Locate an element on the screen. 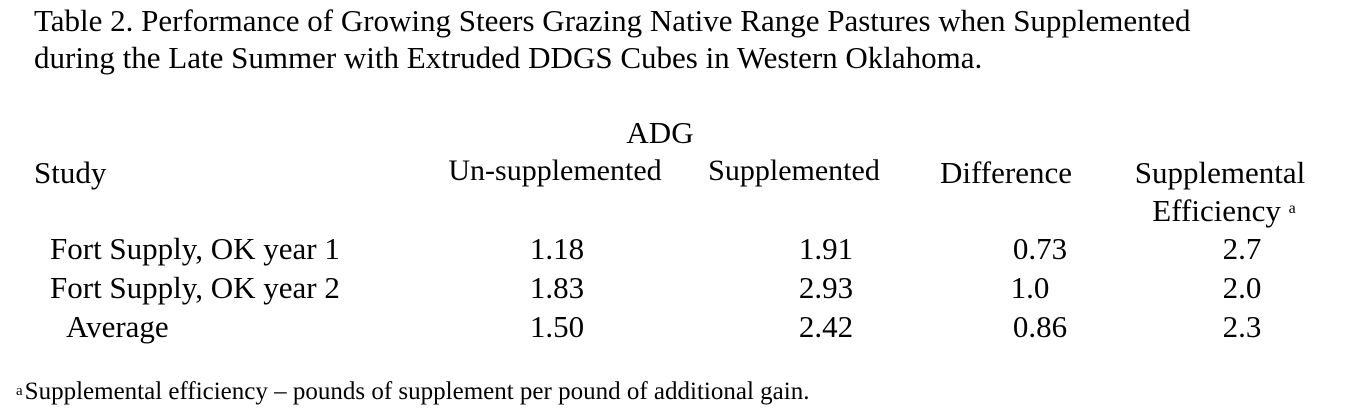 This screenshot has height=410, width=1350. cell-supplemented: 2.93 is located at coordinates (826, 287).